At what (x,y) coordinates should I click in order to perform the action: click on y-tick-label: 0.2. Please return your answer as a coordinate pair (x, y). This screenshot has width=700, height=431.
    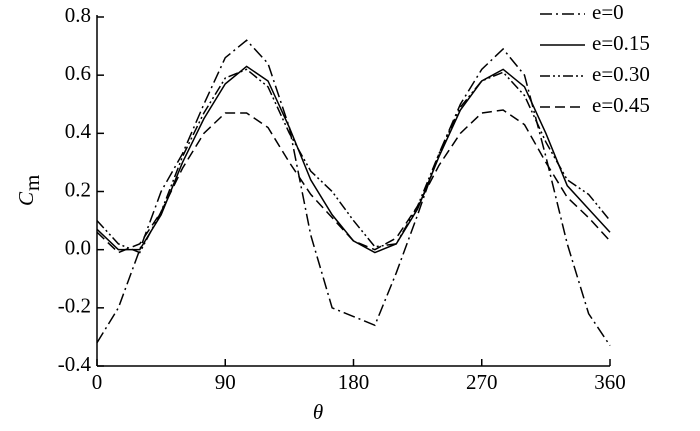
    Looking at the image, I should click on (78, 189).